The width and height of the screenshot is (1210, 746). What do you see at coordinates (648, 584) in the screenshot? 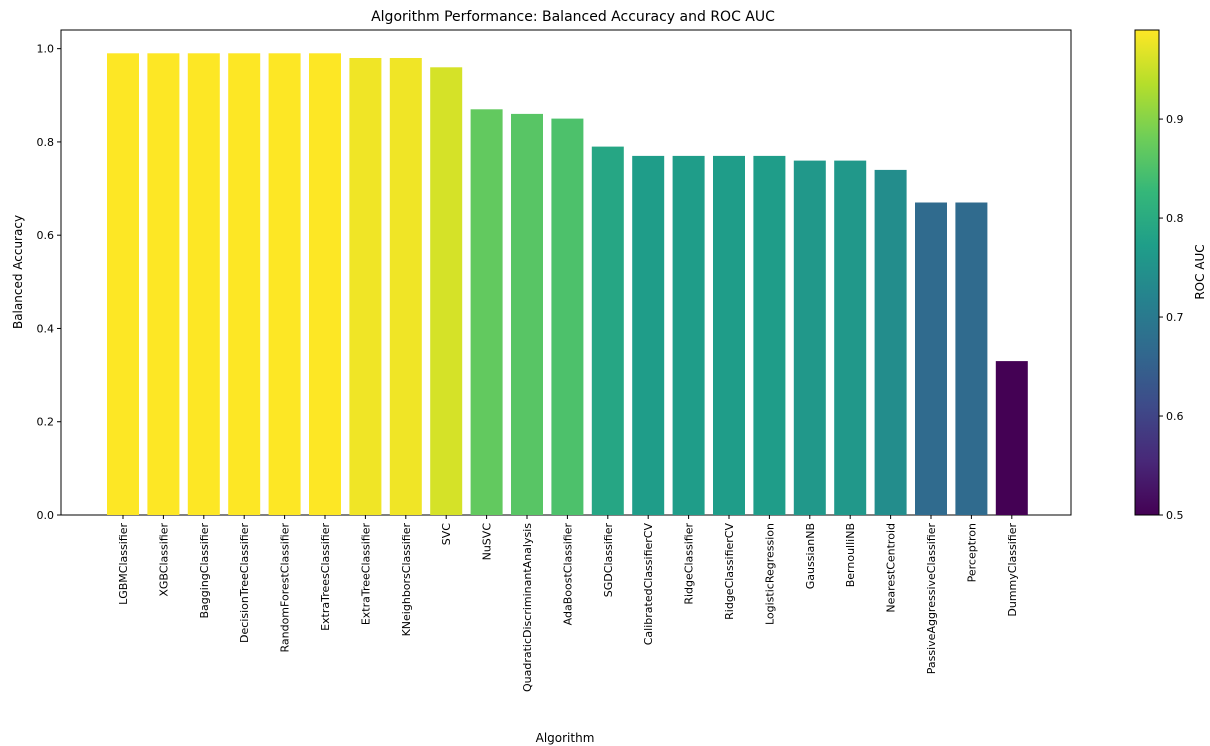
I see `x-tick-label: CalibratedClassifierCV` at bounding box center [648, 584].